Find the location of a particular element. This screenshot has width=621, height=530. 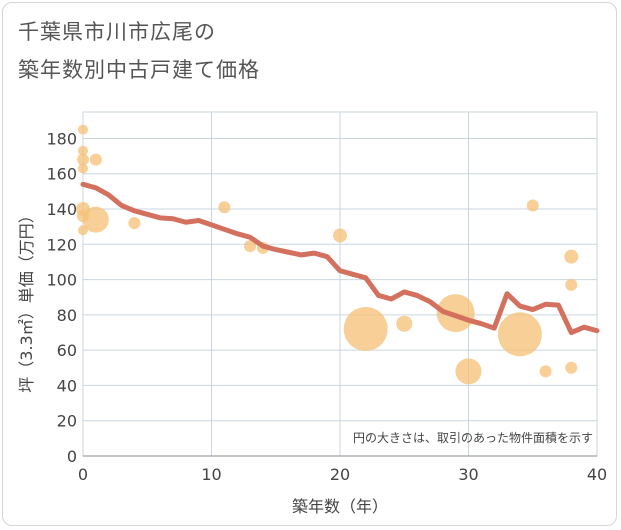

x-tick-label: 20 is located at coordinates (340, 474).